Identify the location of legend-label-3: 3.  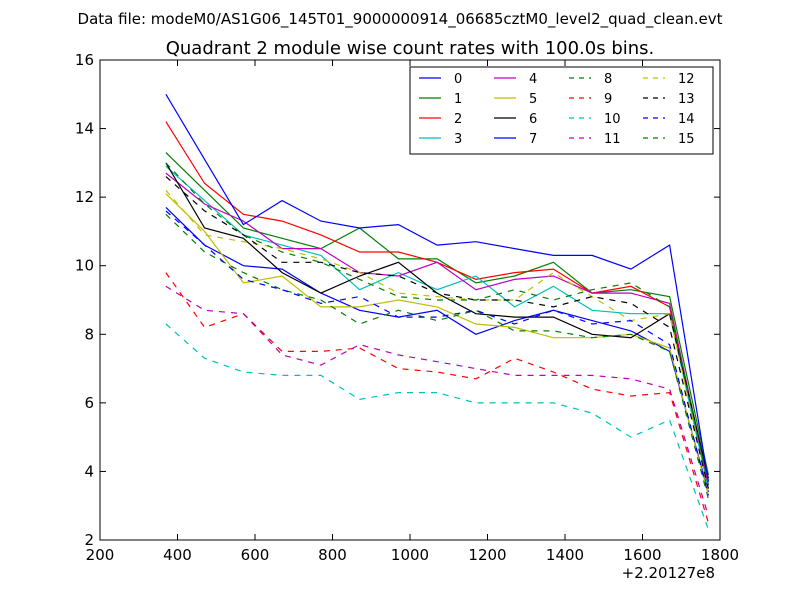
(458, 139).